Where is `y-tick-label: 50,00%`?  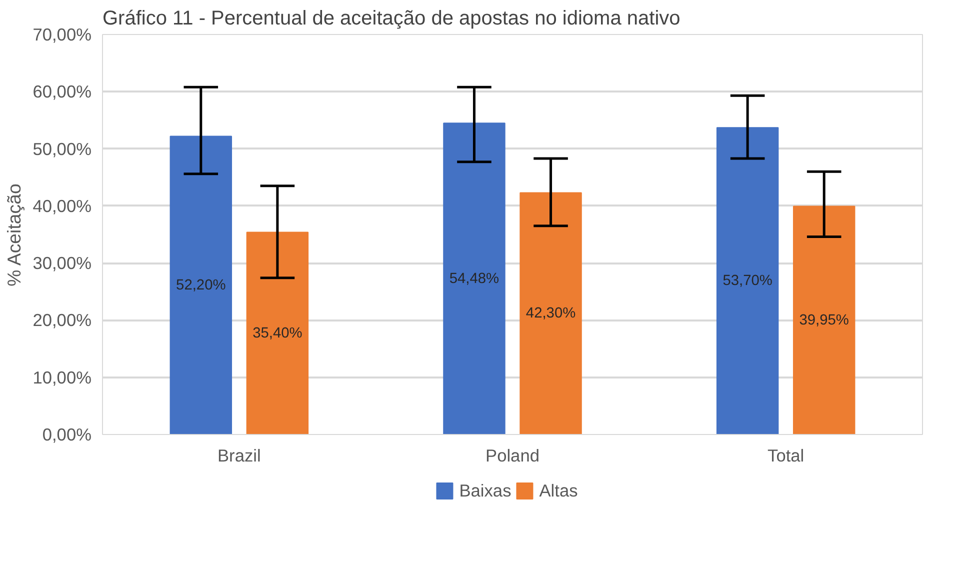
y-tick-label: 50,00% is located at coordinates (62, 148).